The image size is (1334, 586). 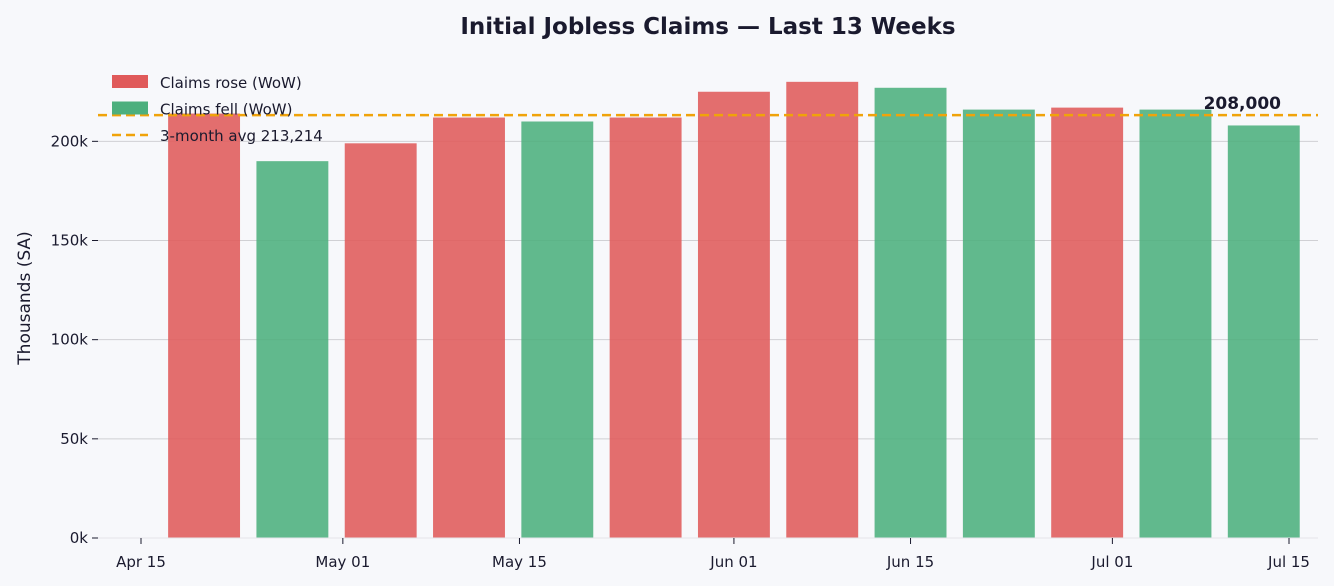 I want to click on y-tick-label: 50k, so click(x=74, y=439).